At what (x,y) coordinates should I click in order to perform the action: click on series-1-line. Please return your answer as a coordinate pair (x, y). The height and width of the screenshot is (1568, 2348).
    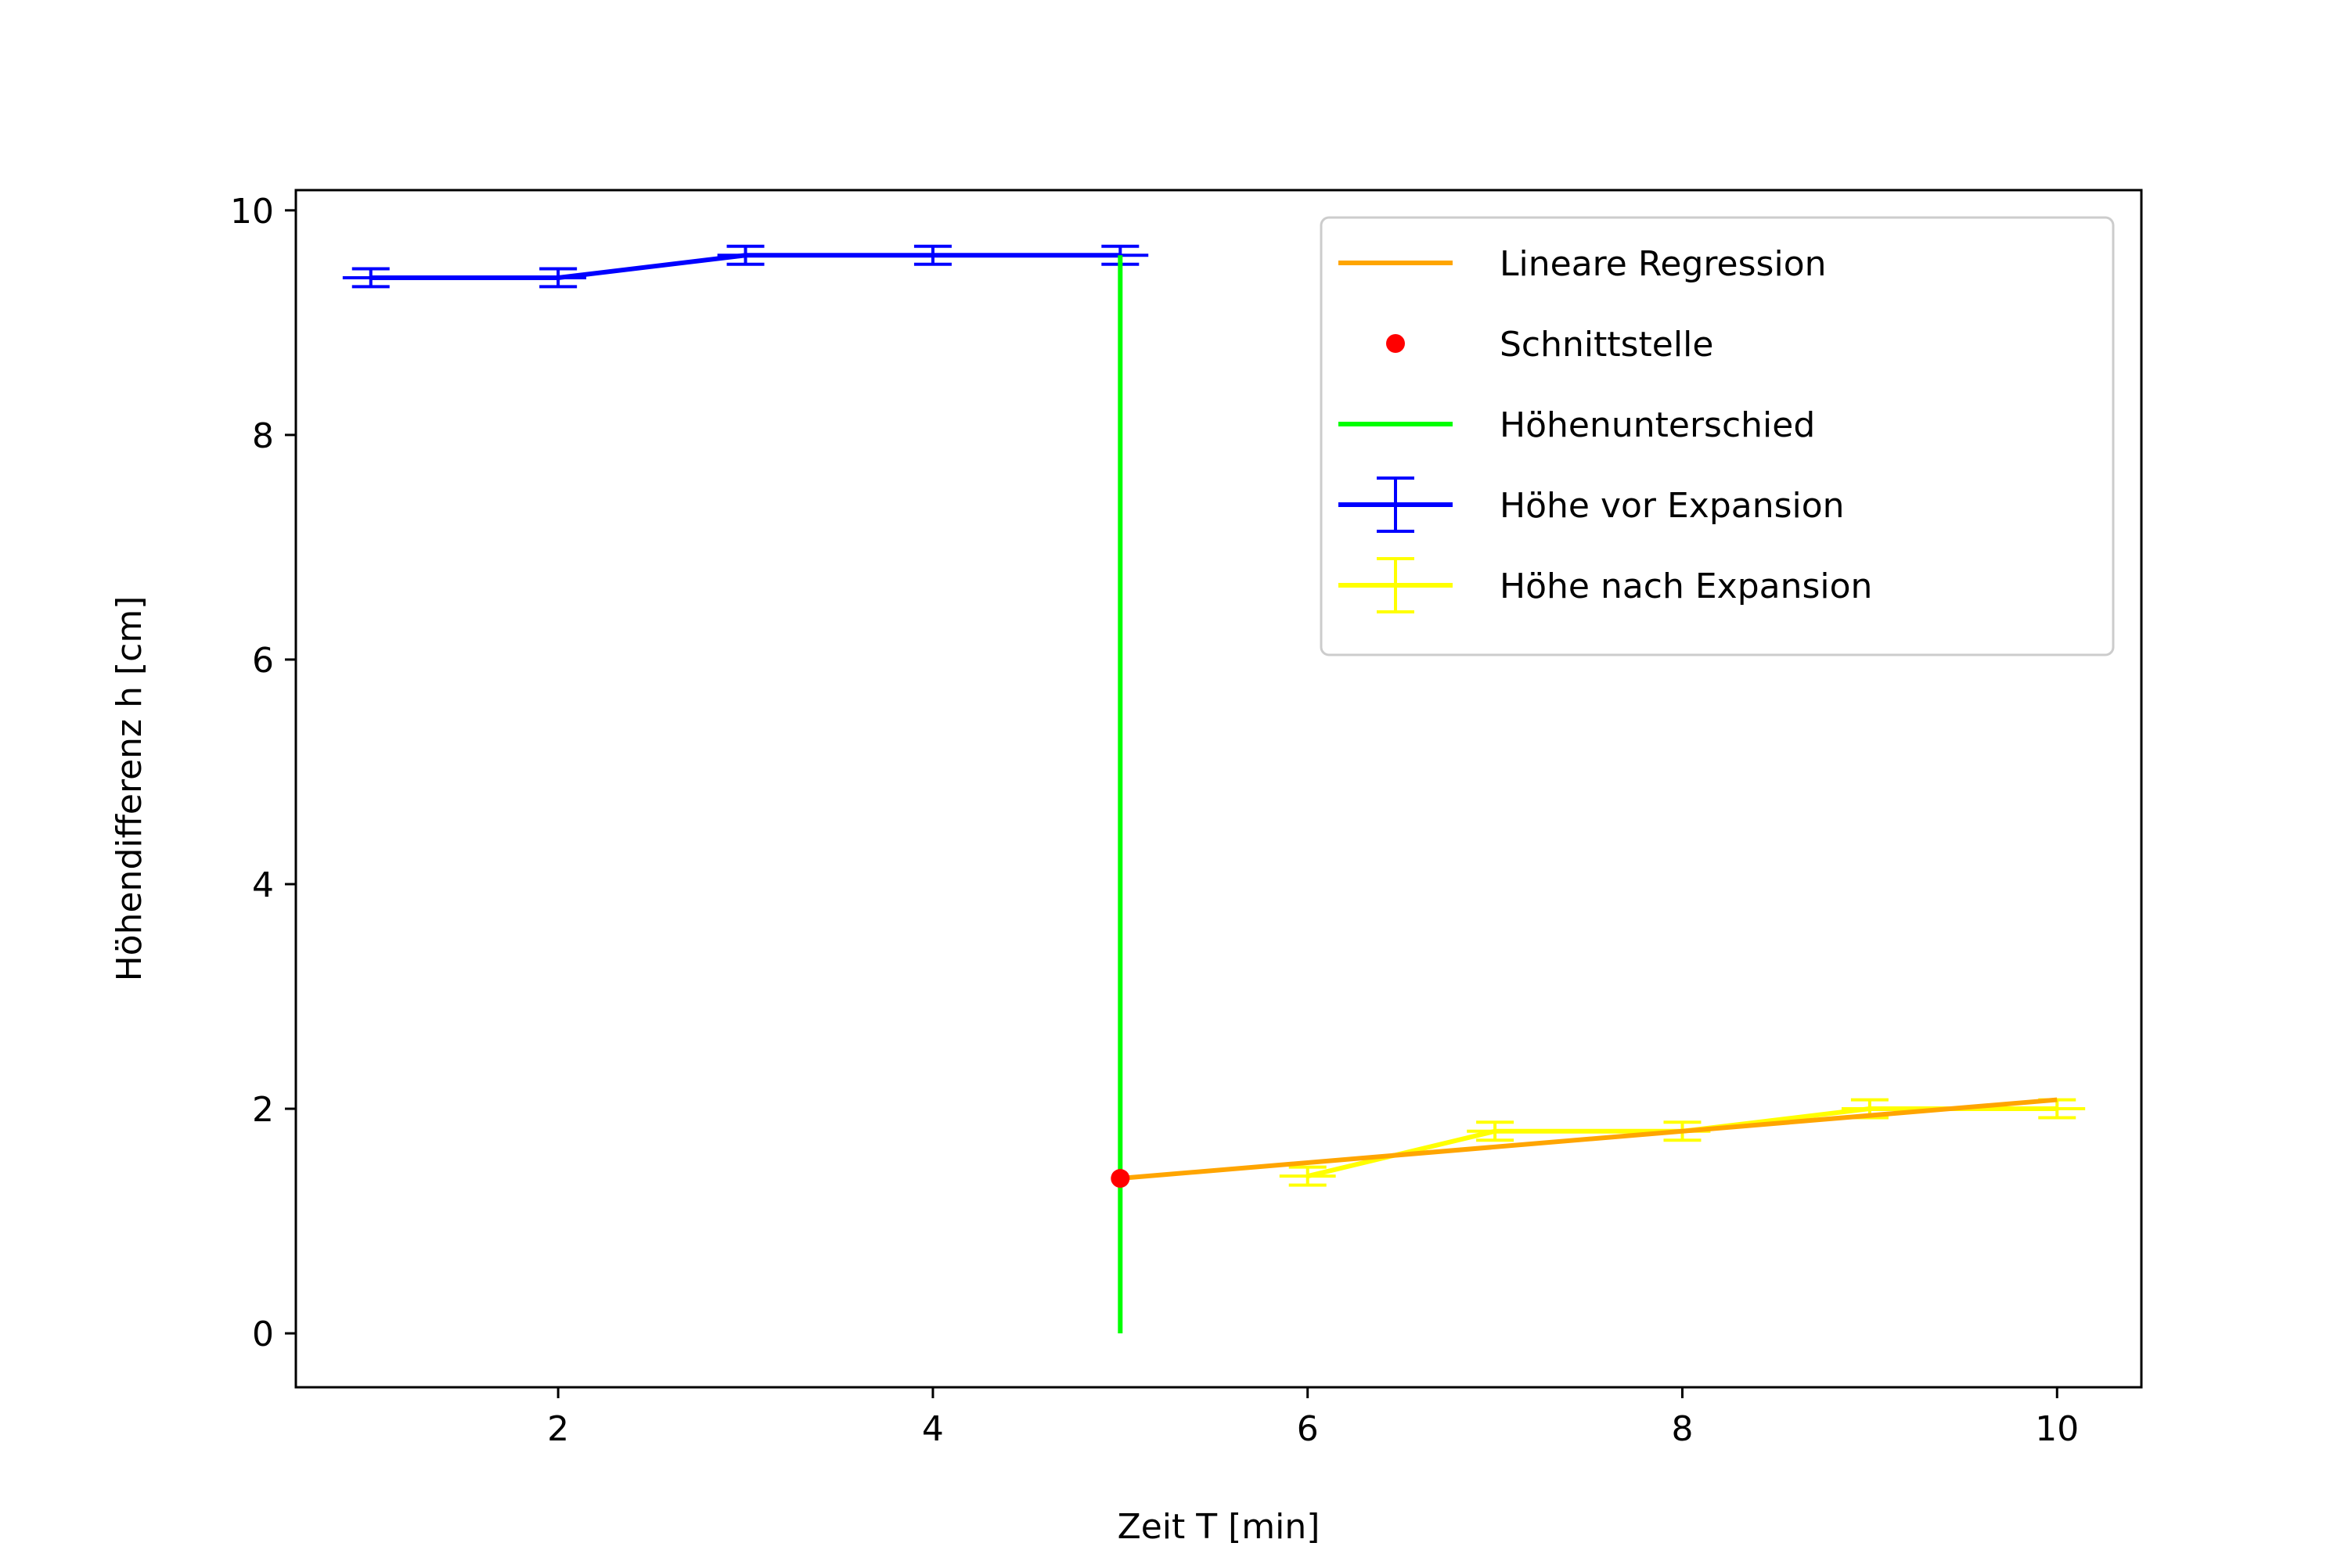
    Looking at the image, I should click on (1682, 1142).